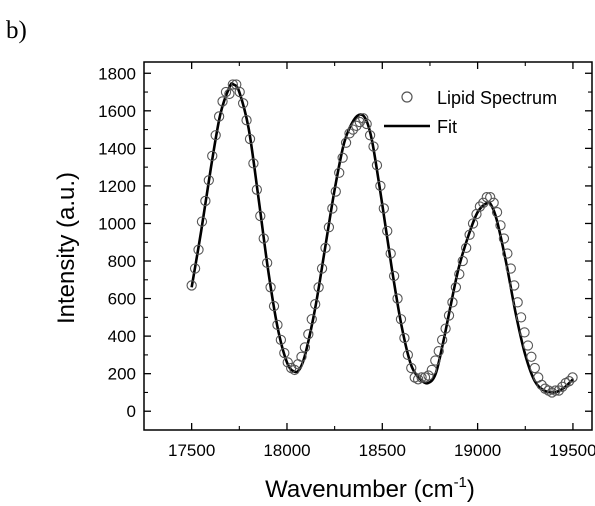 The width and height of the screenshot is (595, 506). What do you see at coordinates (122, 374) in the screenshot?
I see `y-tick-label: 200` at bounding box center [122, 374].